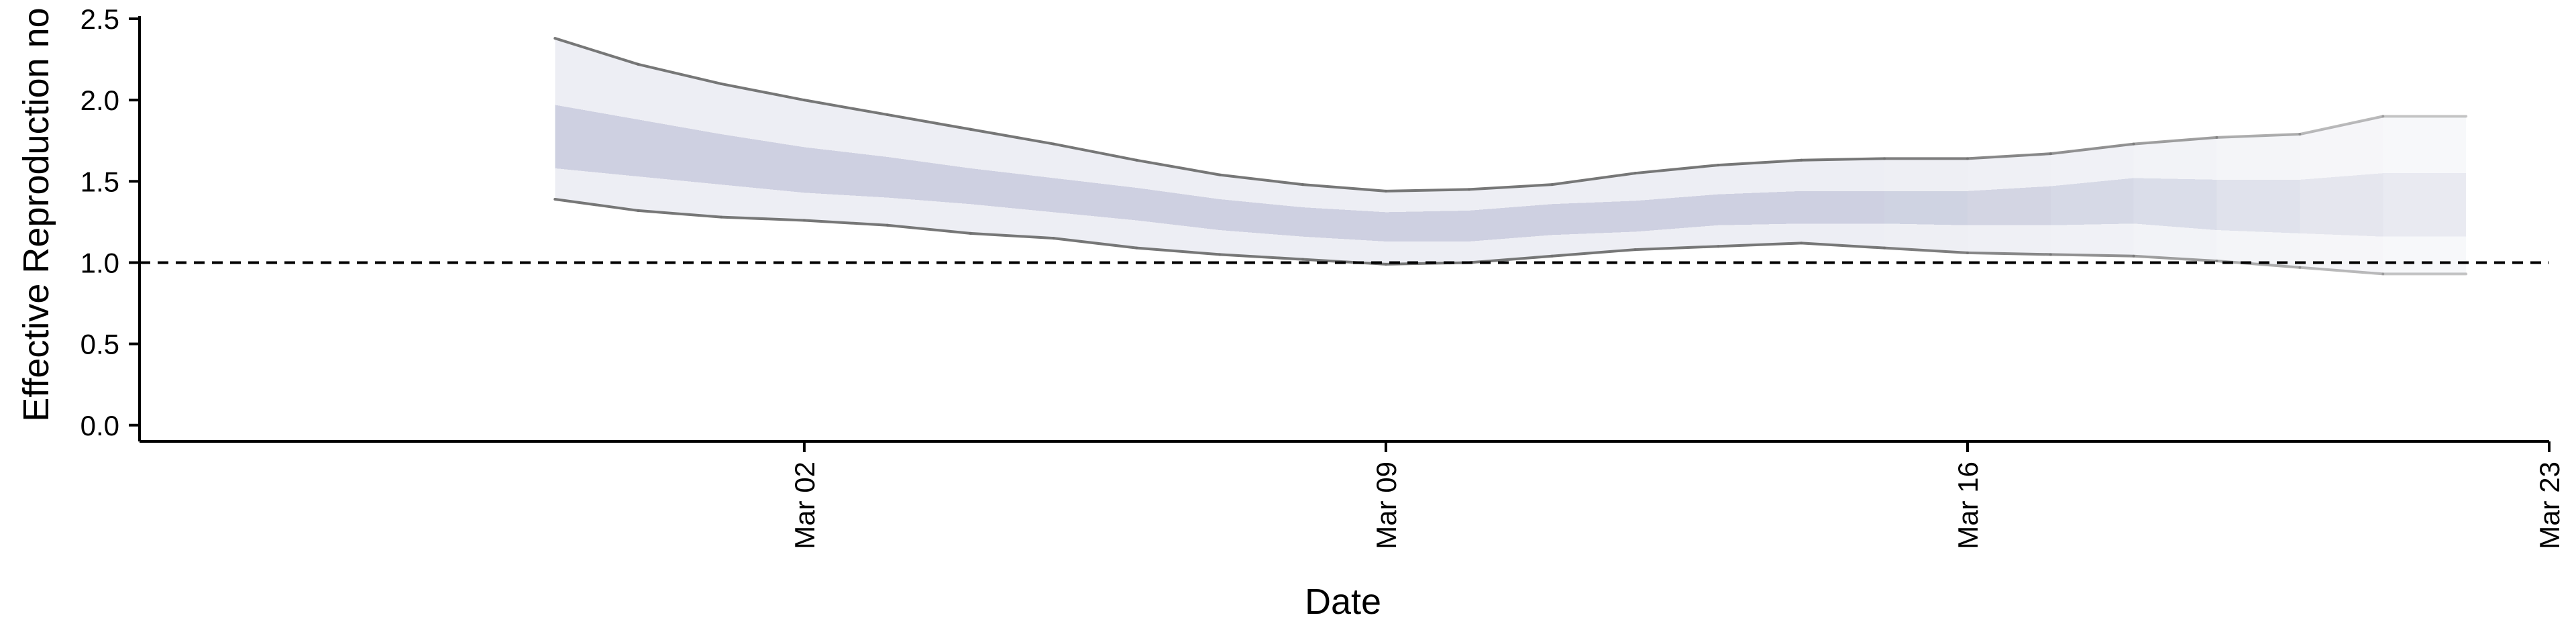 The width and height of the screenshot is (2576, 644). What do you see at coordinates (99, 344) in the screenshot?
I see `y-tick-label: 0.5` at bounding box center [99, 344].